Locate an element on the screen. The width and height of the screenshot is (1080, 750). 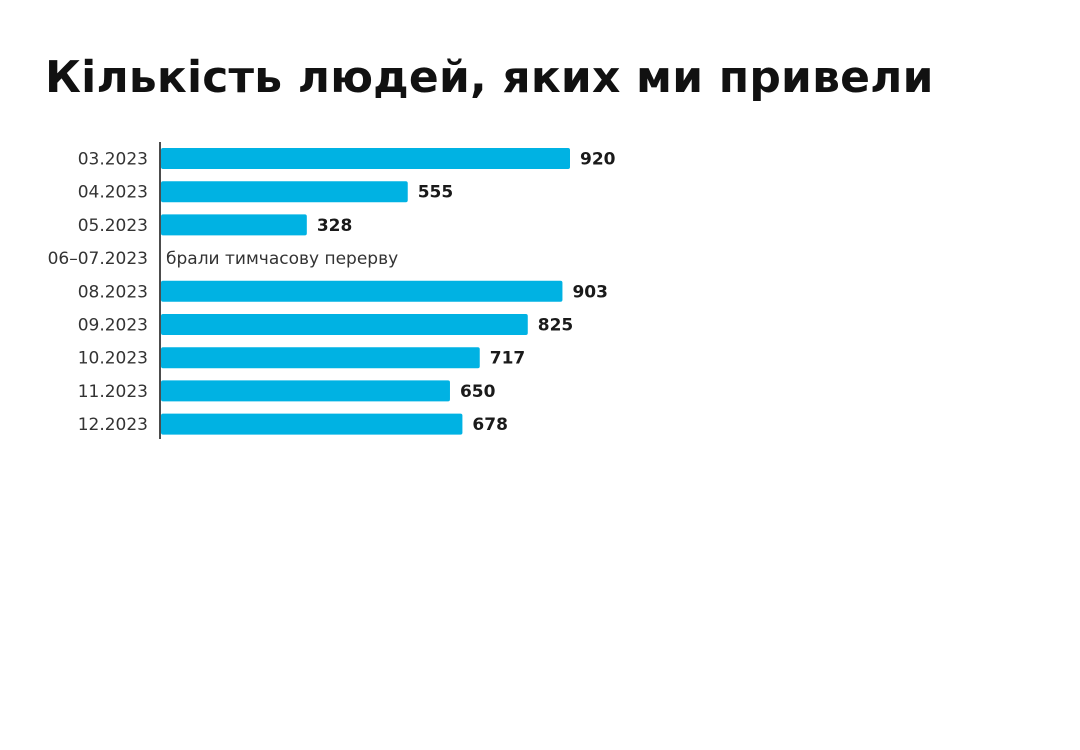
bar-annotation: брали тимчасову перерву is located at coordinates (282, 259).